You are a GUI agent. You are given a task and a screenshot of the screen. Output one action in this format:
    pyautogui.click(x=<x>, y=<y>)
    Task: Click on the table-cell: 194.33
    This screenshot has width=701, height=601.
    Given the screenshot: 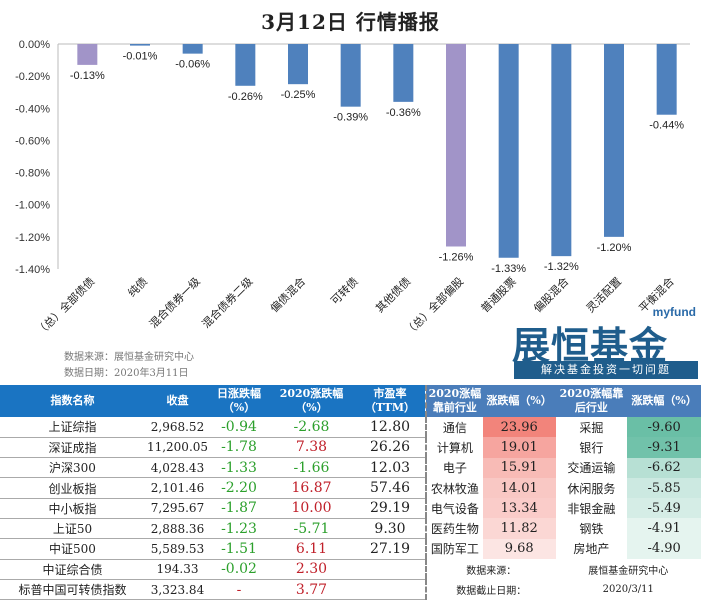 What is the action you would take?
    pyautogui.click(x=177, y=569)
    